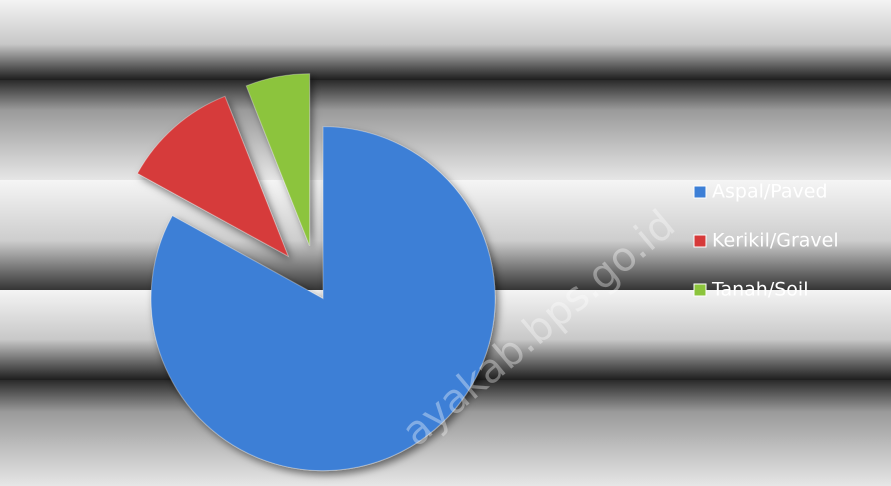  I want to click on legend-label: Tanah/Soil, so click(759, 290).